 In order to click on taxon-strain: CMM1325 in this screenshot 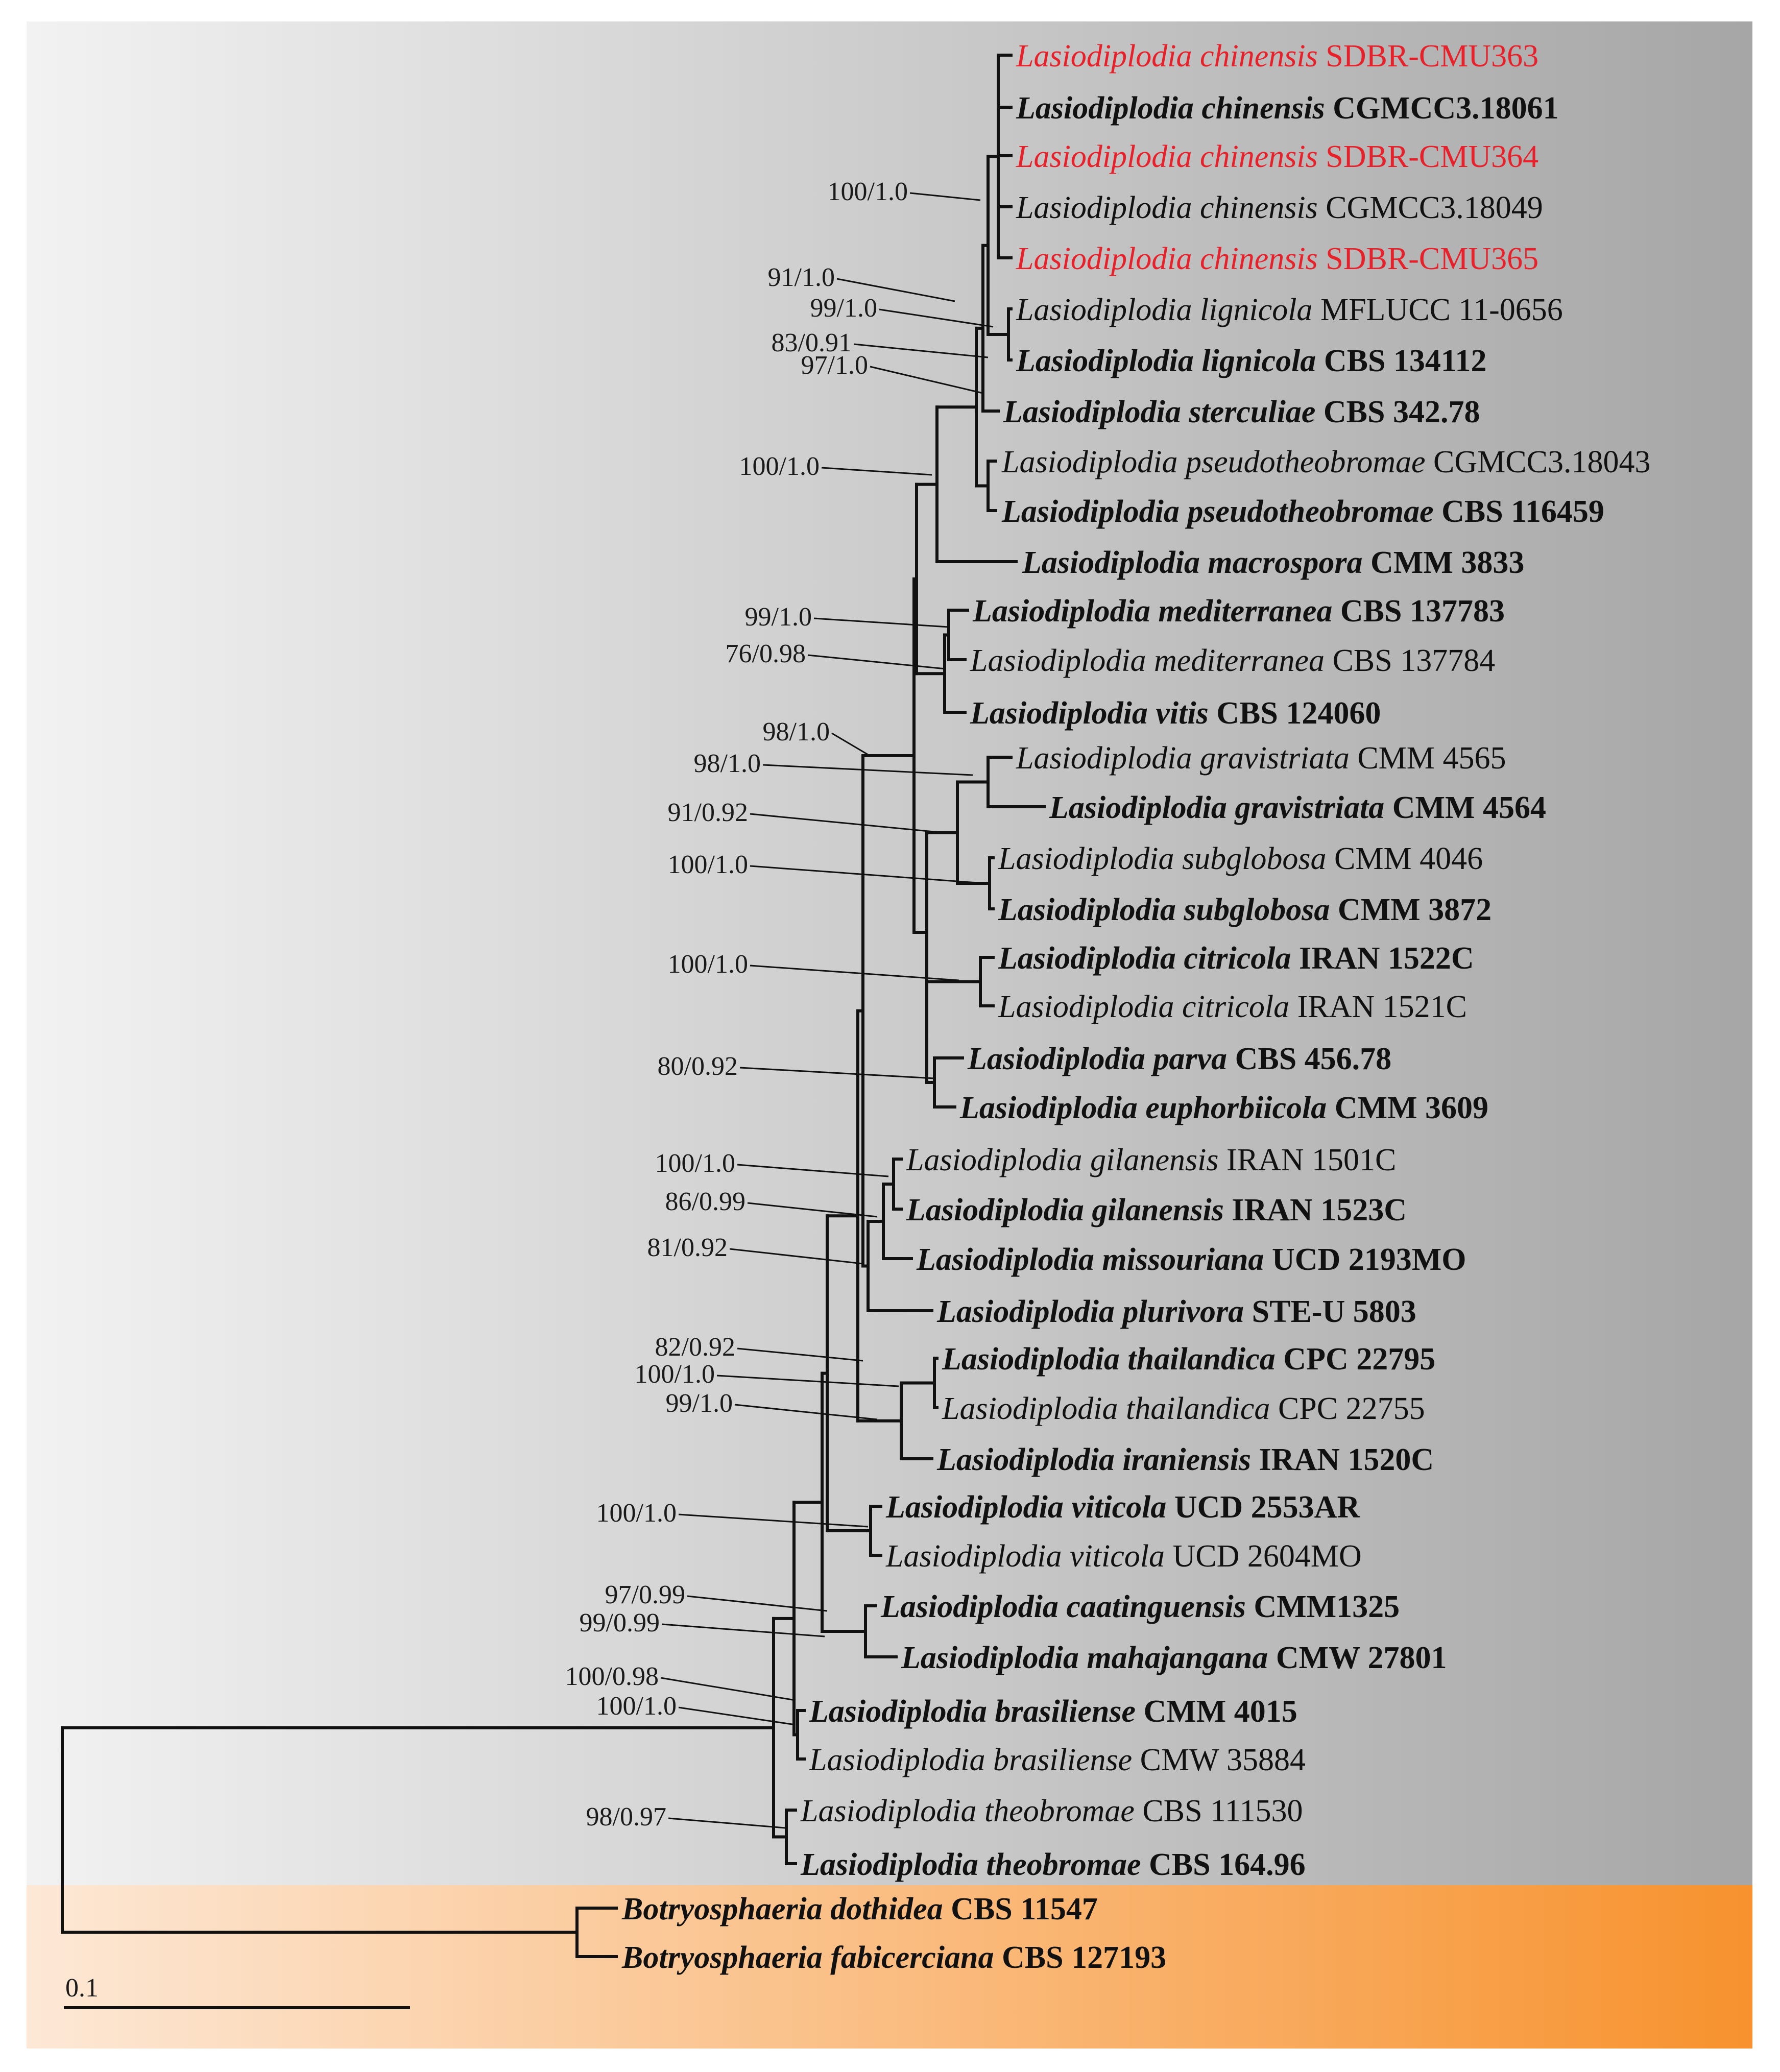, I will do `click(1327, 1606)`.